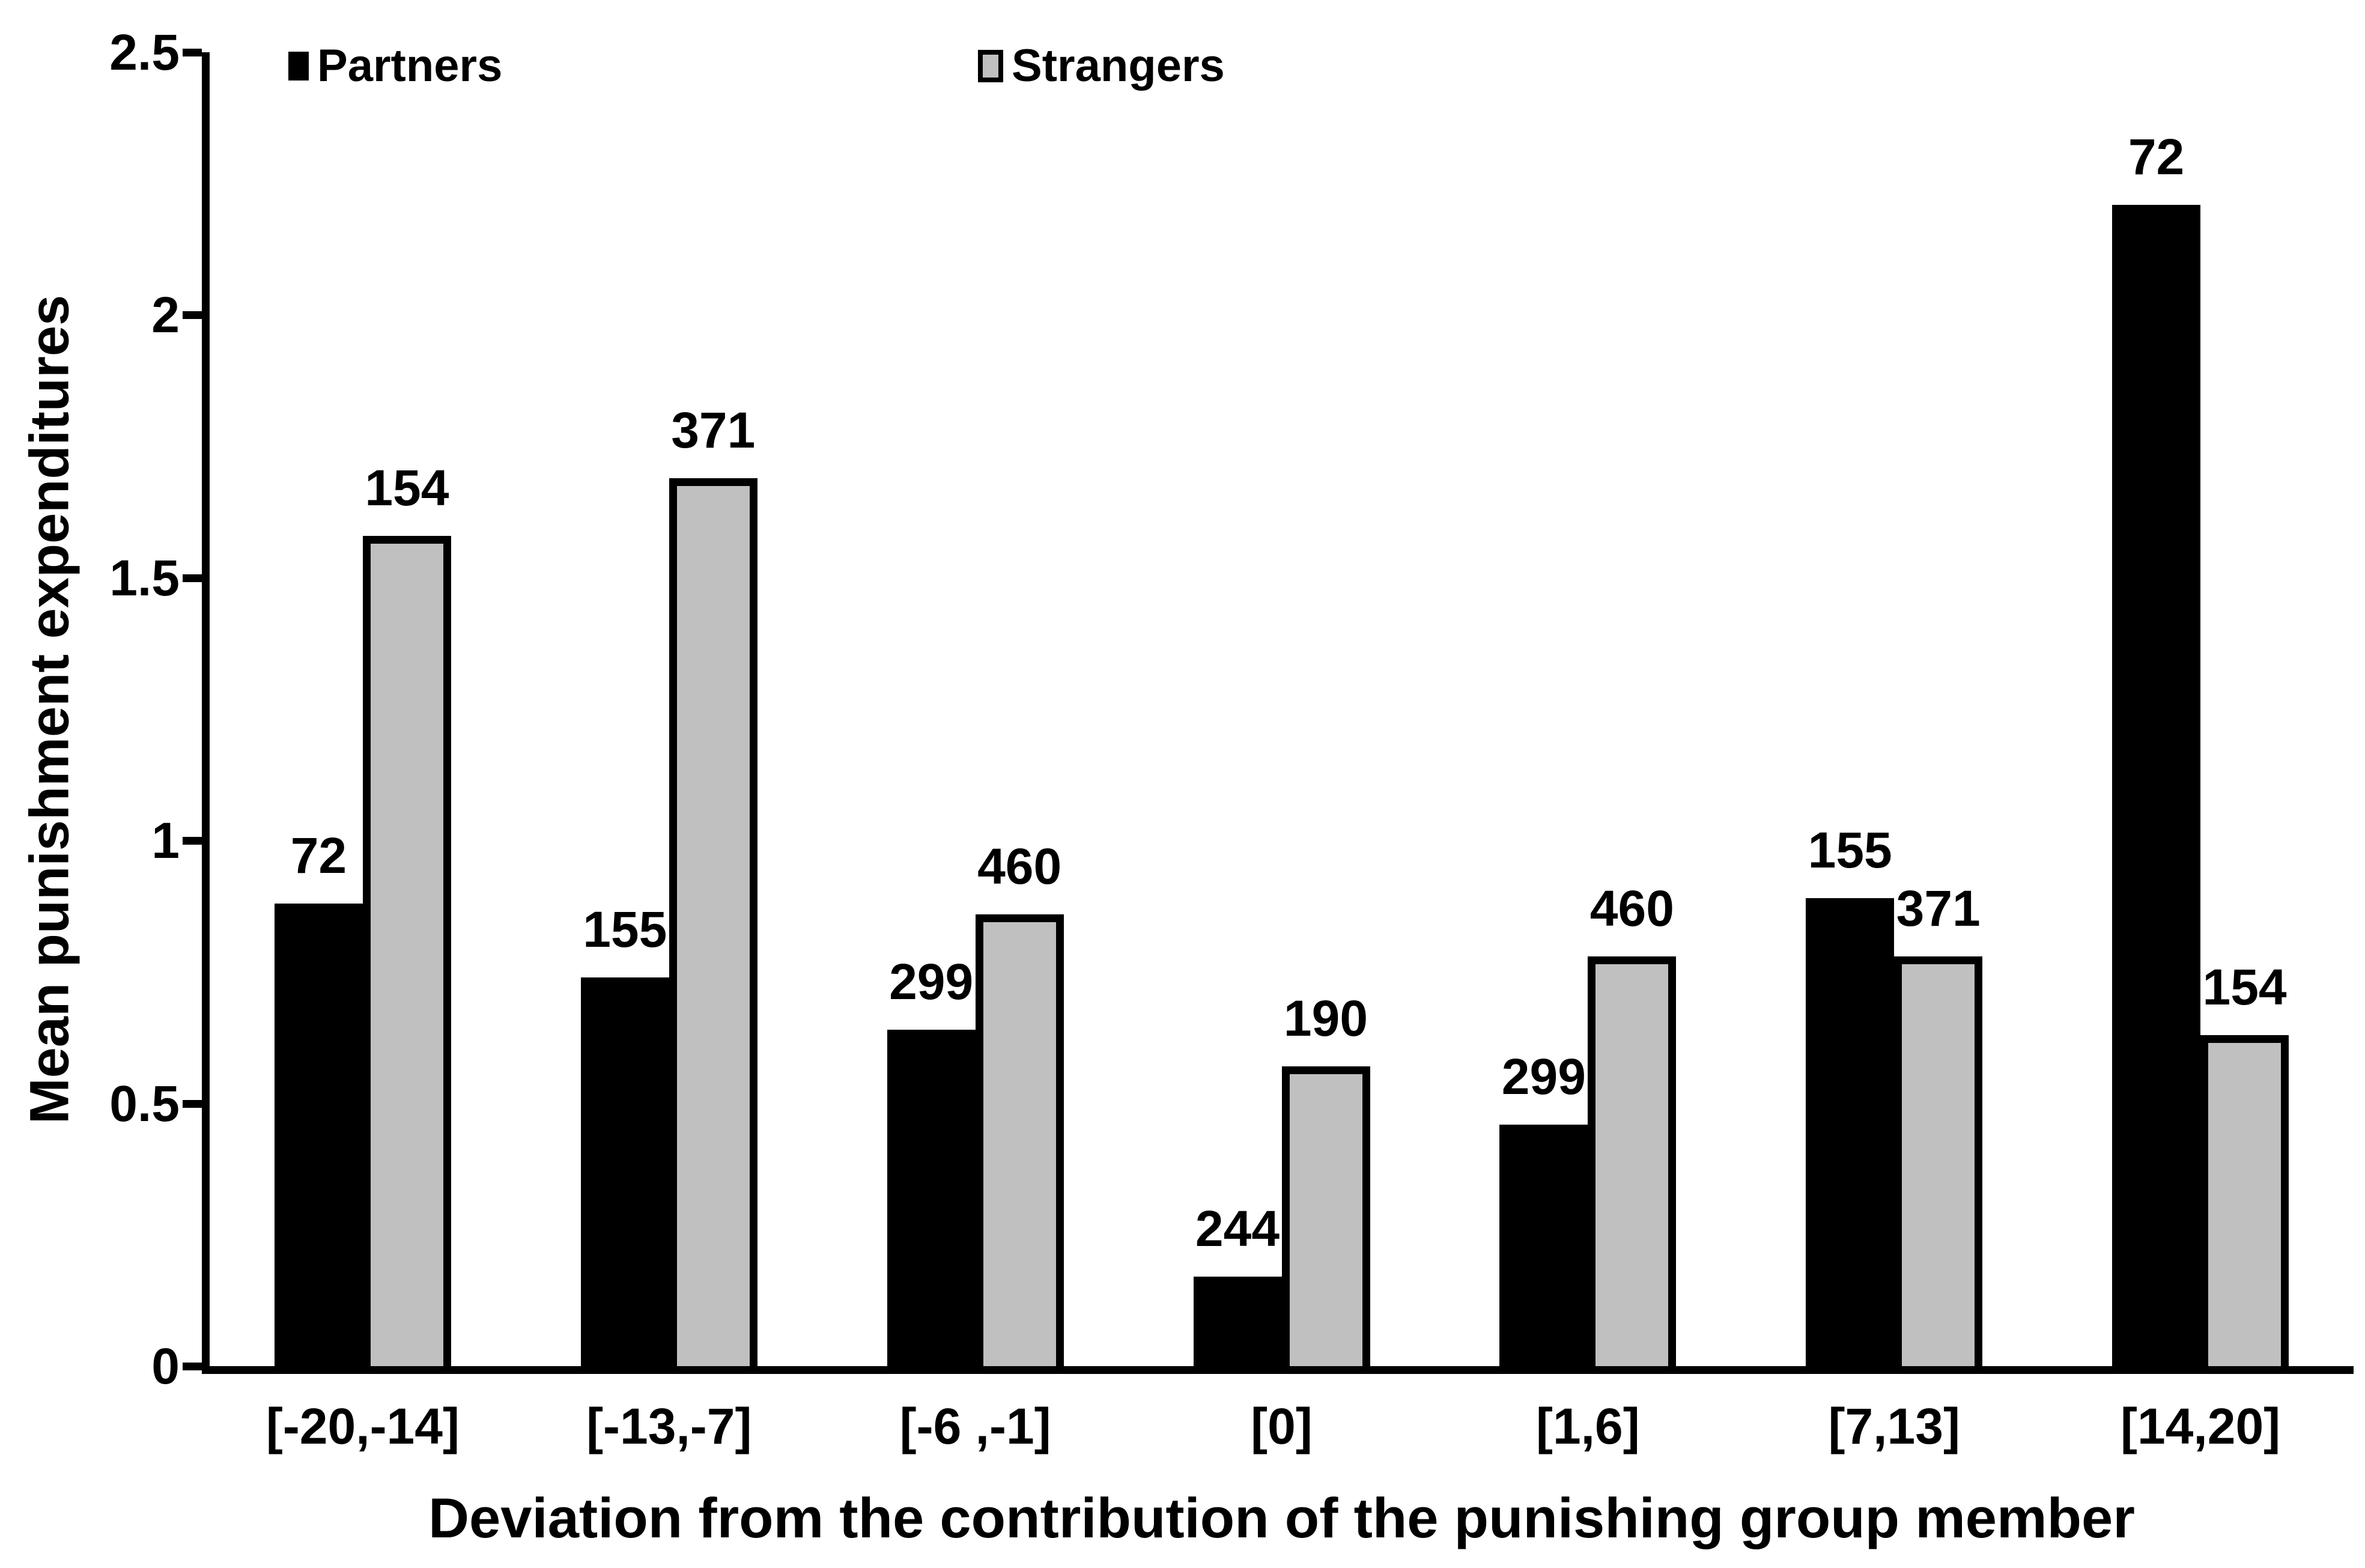 Image resolution: width=2365 pixels, height=1568 pixels. I want to click on bar-label-partners-1: 155, so click(625, 929).